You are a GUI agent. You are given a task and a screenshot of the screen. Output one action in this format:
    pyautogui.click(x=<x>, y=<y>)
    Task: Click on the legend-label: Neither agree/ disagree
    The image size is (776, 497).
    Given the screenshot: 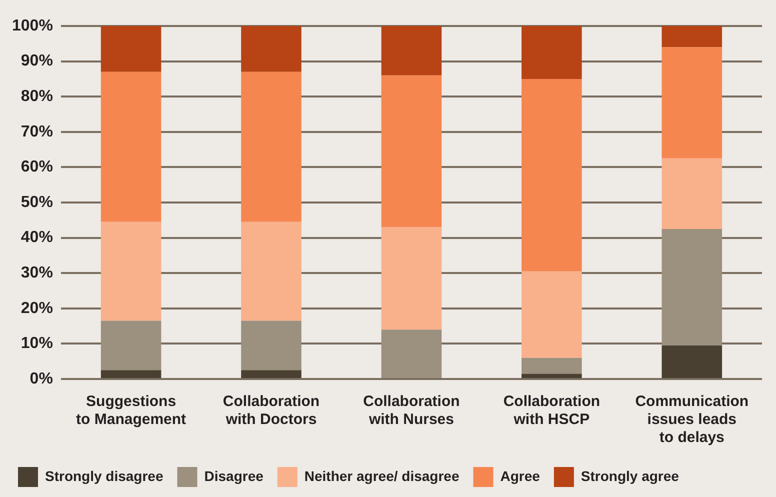 What is the action you would take?
    pyautogui.click(x=382, y=476)
    